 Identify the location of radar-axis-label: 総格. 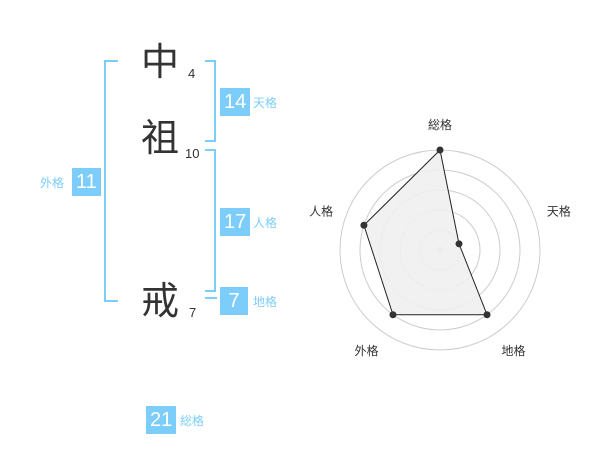
(440, 124).